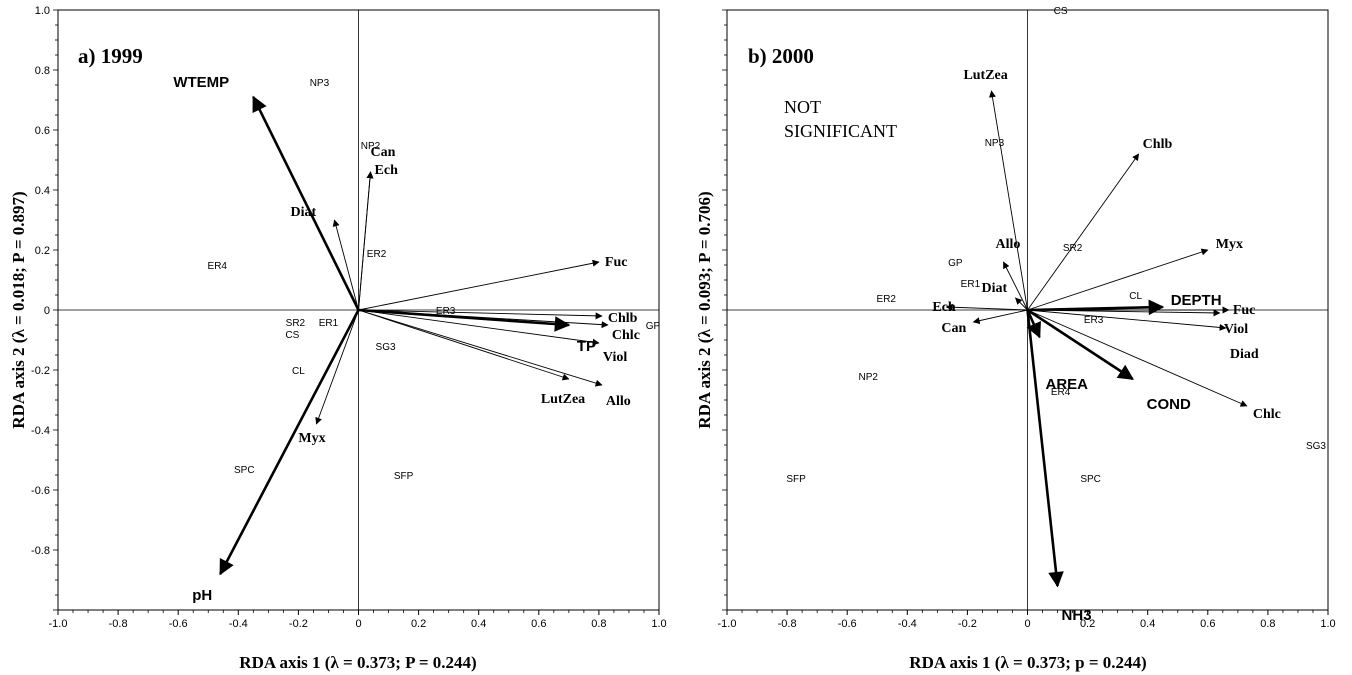  Describe the element at coordinates (201, 82) in the screenshot. I see `environment-label-wtemp: WTEMP` at that location.